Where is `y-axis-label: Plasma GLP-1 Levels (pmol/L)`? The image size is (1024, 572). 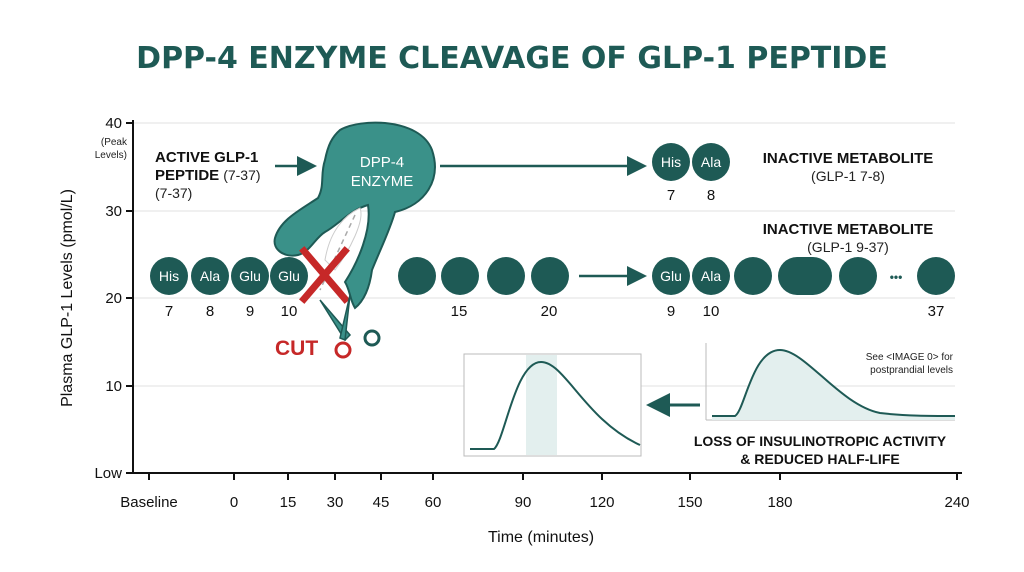 y-axis-label: Plasma GLP-1 Levels (pmol/L) is located at coordinates (67, 298).